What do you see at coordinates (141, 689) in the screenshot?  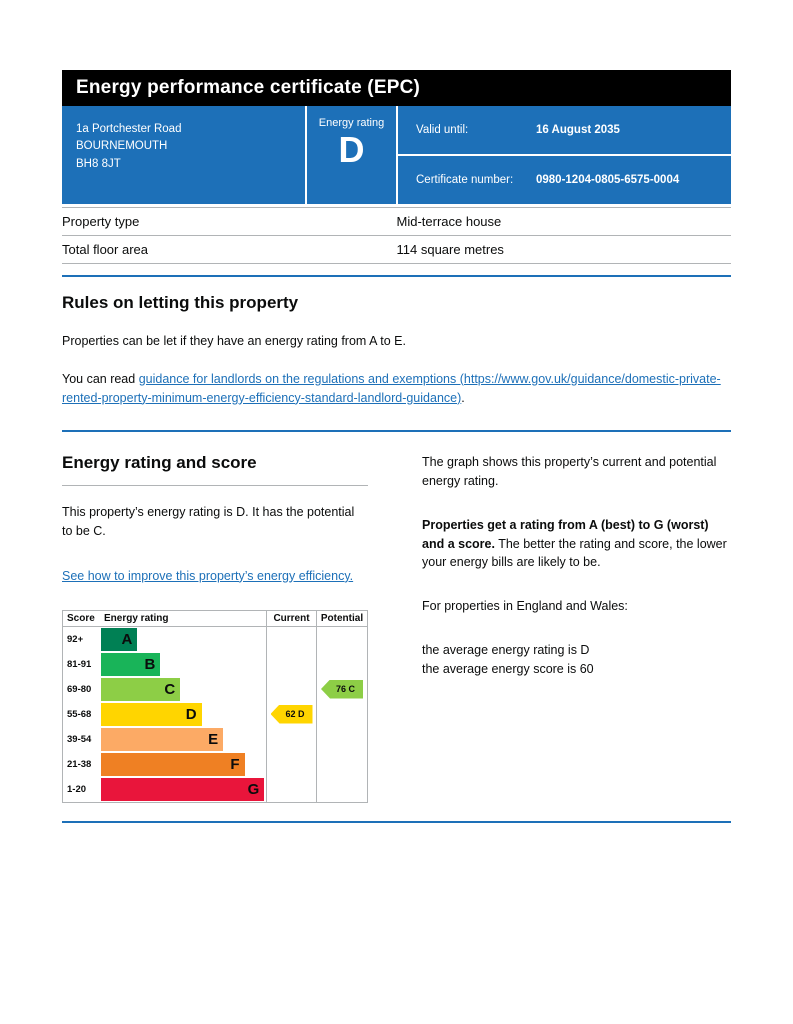 I see `band-bar-c: C` at bounding box center [141, 689].